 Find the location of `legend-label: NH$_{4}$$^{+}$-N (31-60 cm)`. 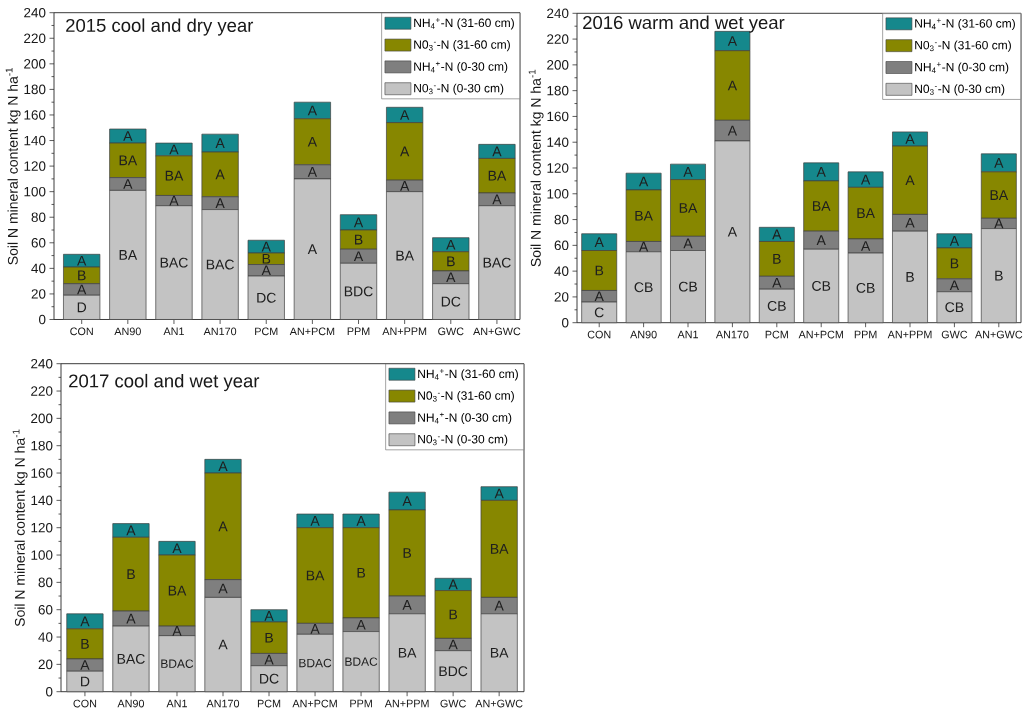

legend-label: NH$_{4}$$^{+}$-N (31-60 cm) is located at coordinates (464, 24).